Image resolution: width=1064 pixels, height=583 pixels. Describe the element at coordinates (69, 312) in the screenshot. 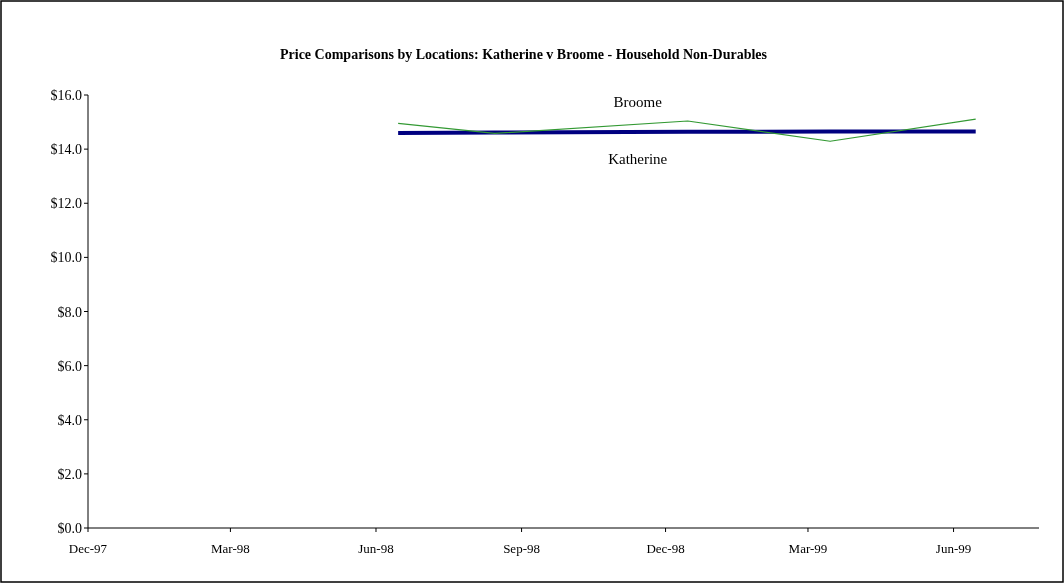

I see `y-tick-label: $8.0` at that location.